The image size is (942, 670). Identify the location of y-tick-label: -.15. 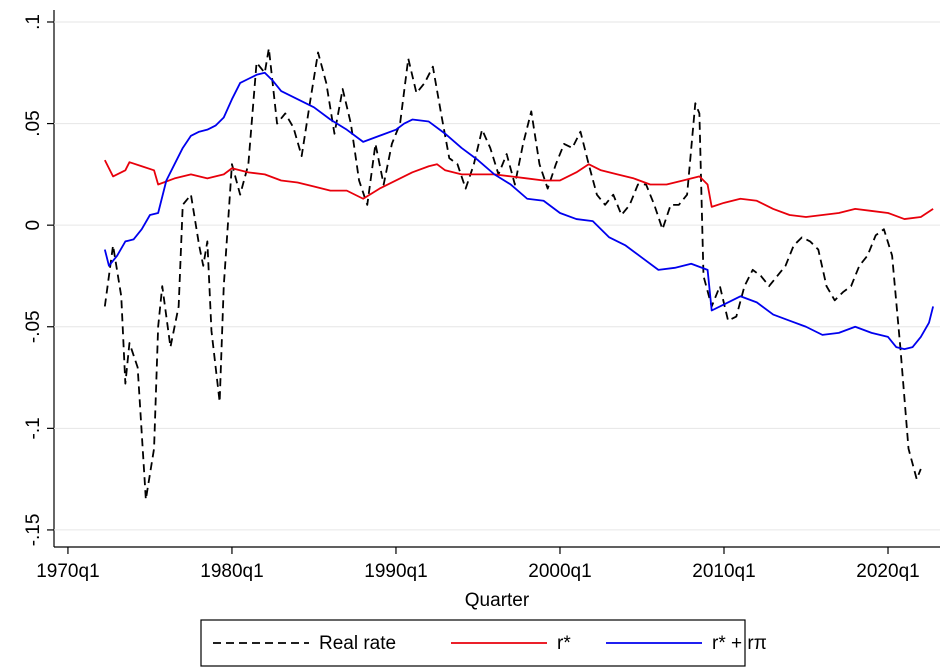
(33, 530).